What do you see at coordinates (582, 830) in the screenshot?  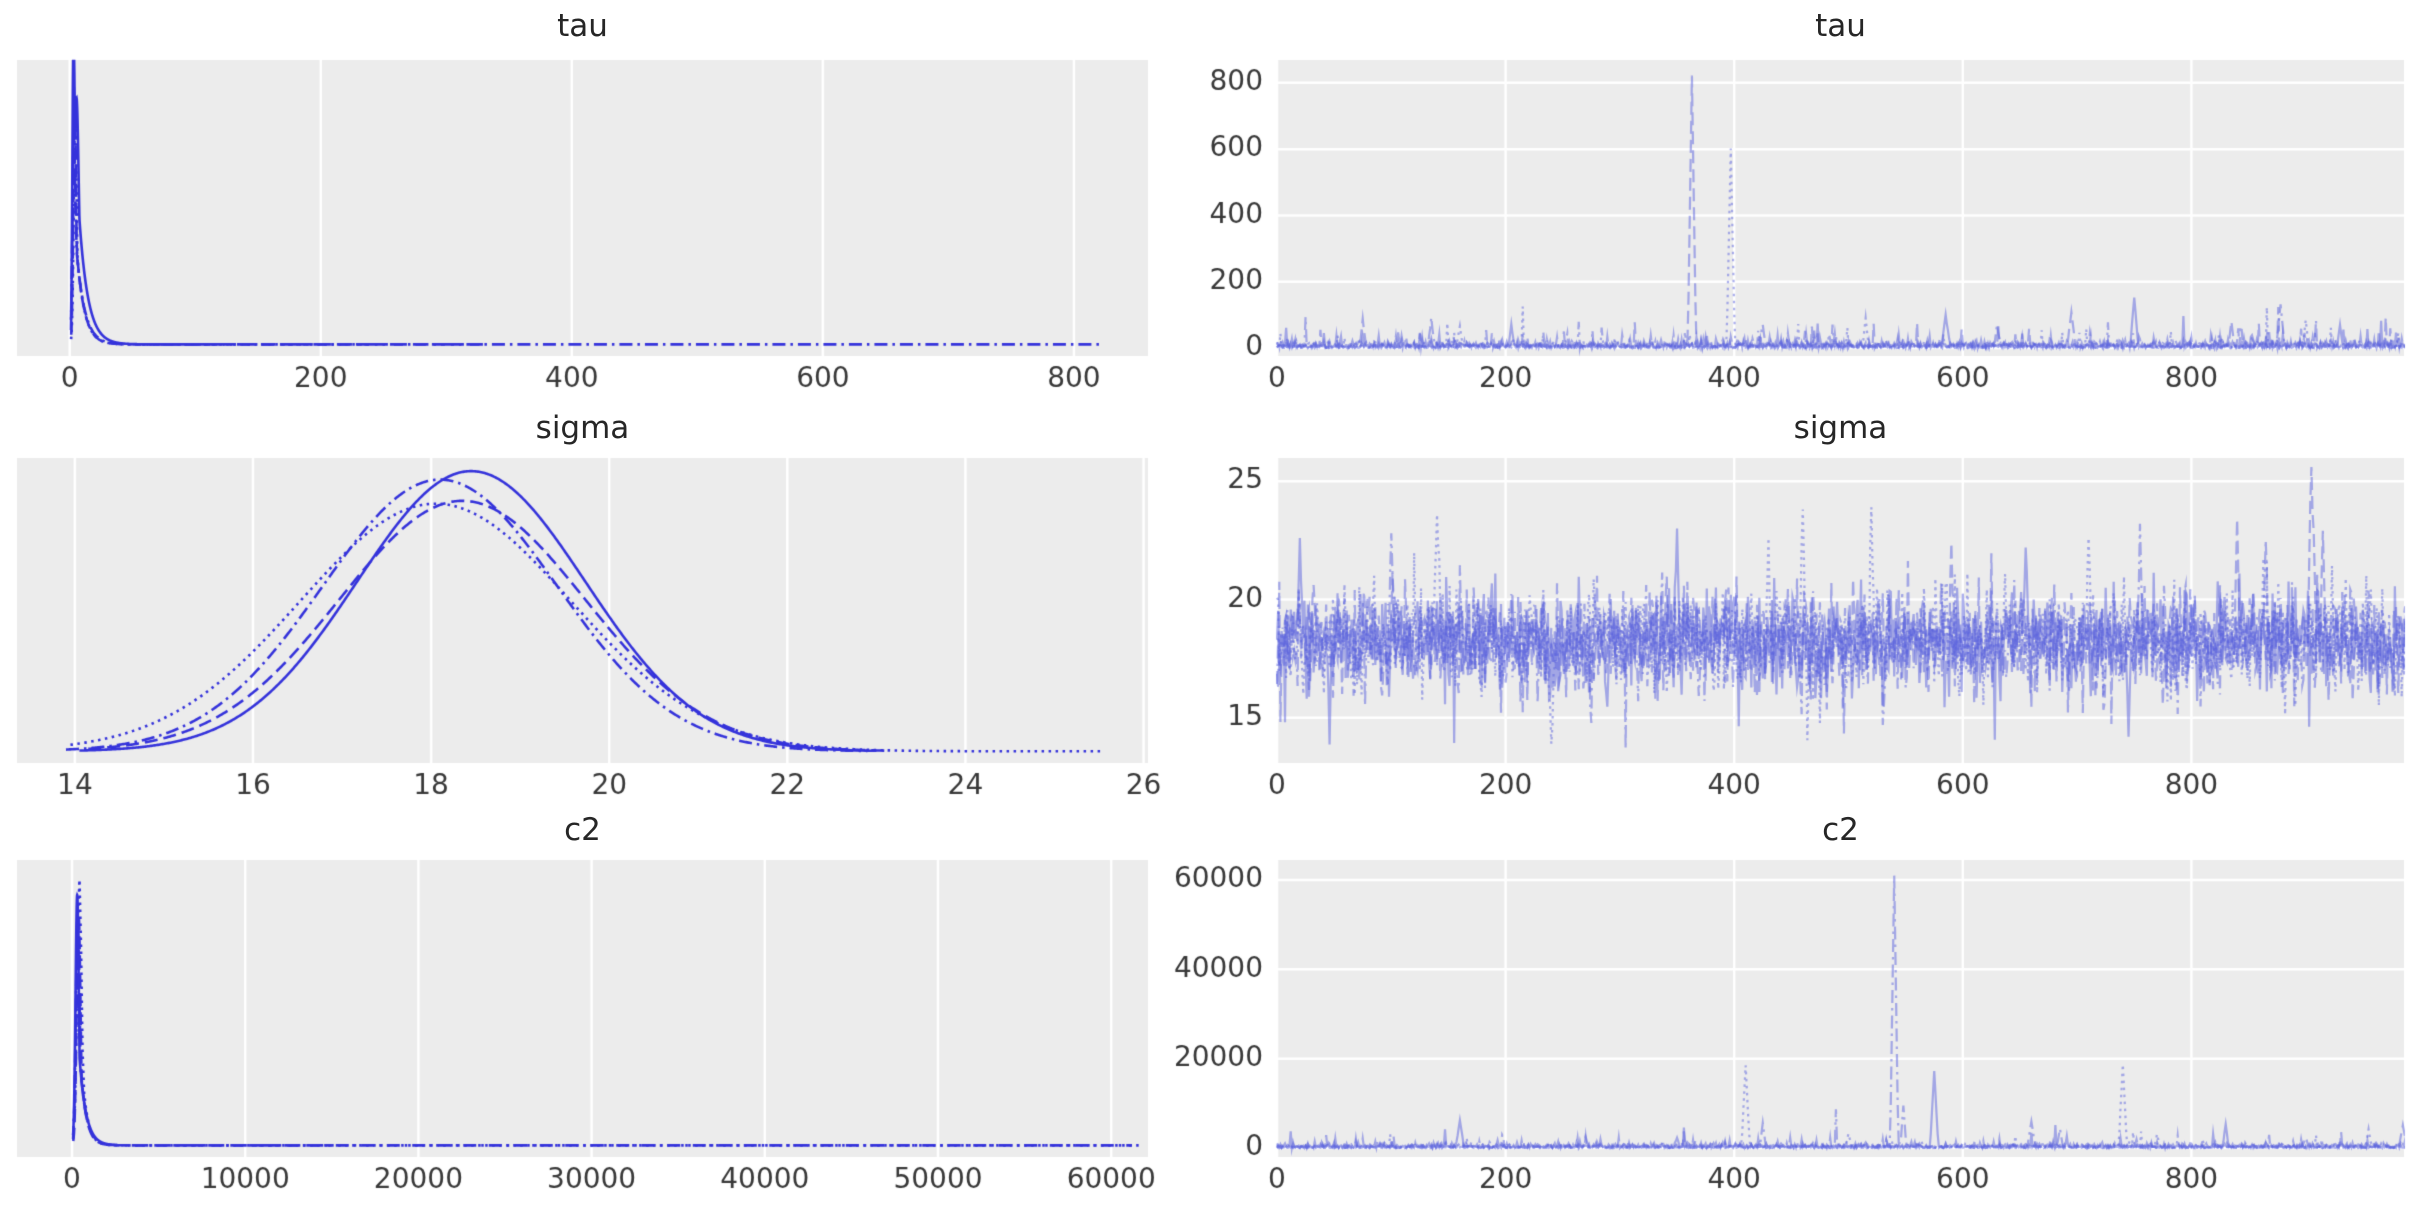 I see `c2-density-title: c2` at bounding box center [582, 830].